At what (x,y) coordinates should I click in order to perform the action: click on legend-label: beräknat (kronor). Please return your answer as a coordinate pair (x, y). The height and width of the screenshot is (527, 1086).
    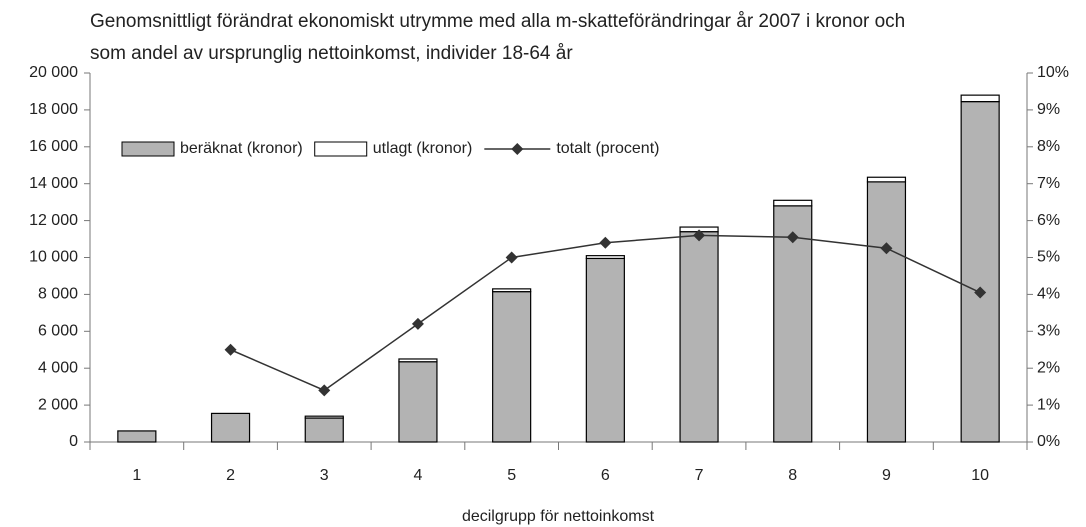
    Looking at the image, I should click on (241, 148).